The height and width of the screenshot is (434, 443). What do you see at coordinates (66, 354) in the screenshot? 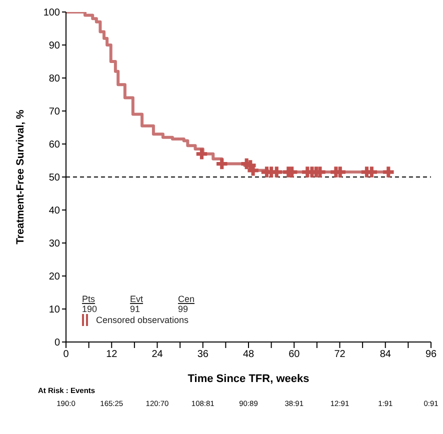
I see `x-tick-label: 0` at bounding box center [66, 354].